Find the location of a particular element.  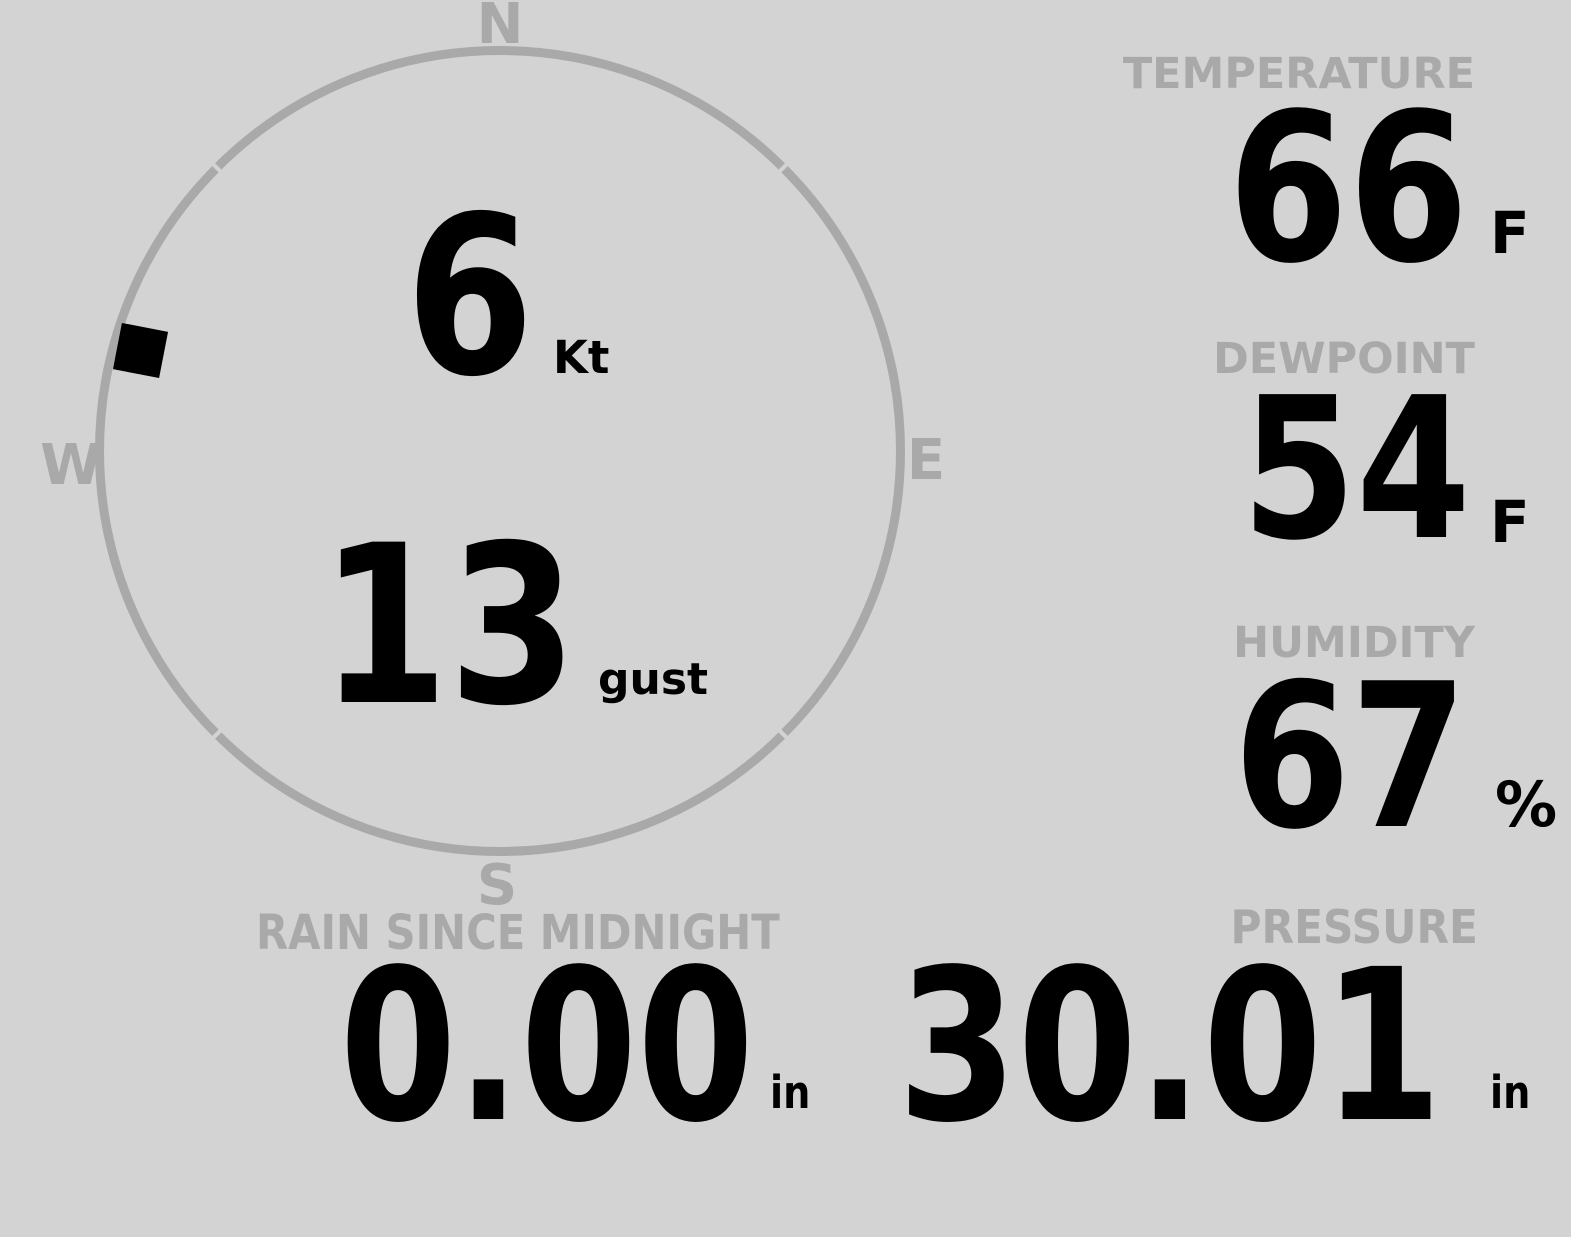

humidity-value: 67 is located at coordinates (1350, 757).